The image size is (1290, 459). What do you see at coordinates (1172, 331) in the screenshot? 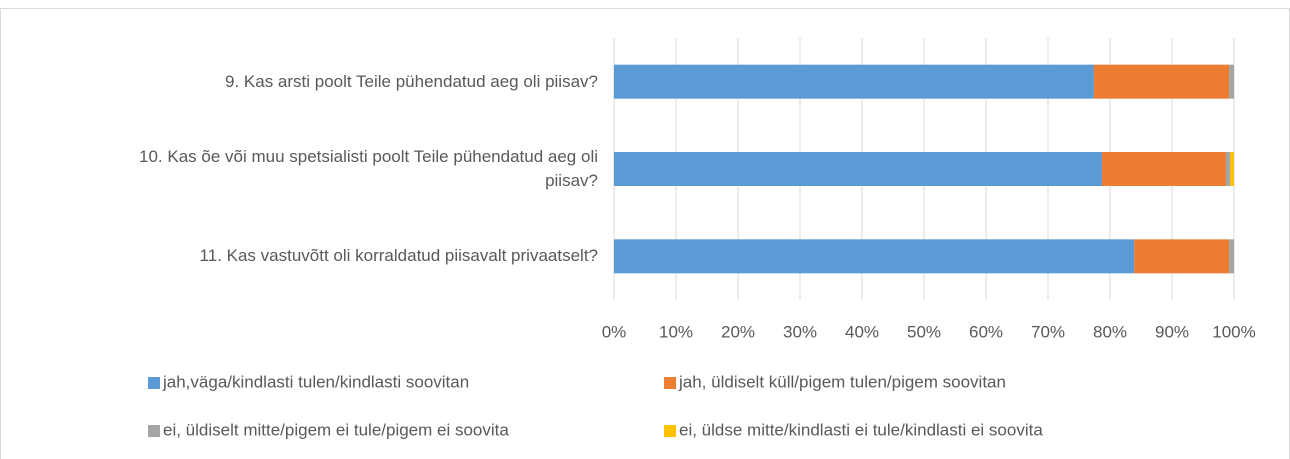
I see `x-tick-label: 90%` at bounding box center [1172, 331].